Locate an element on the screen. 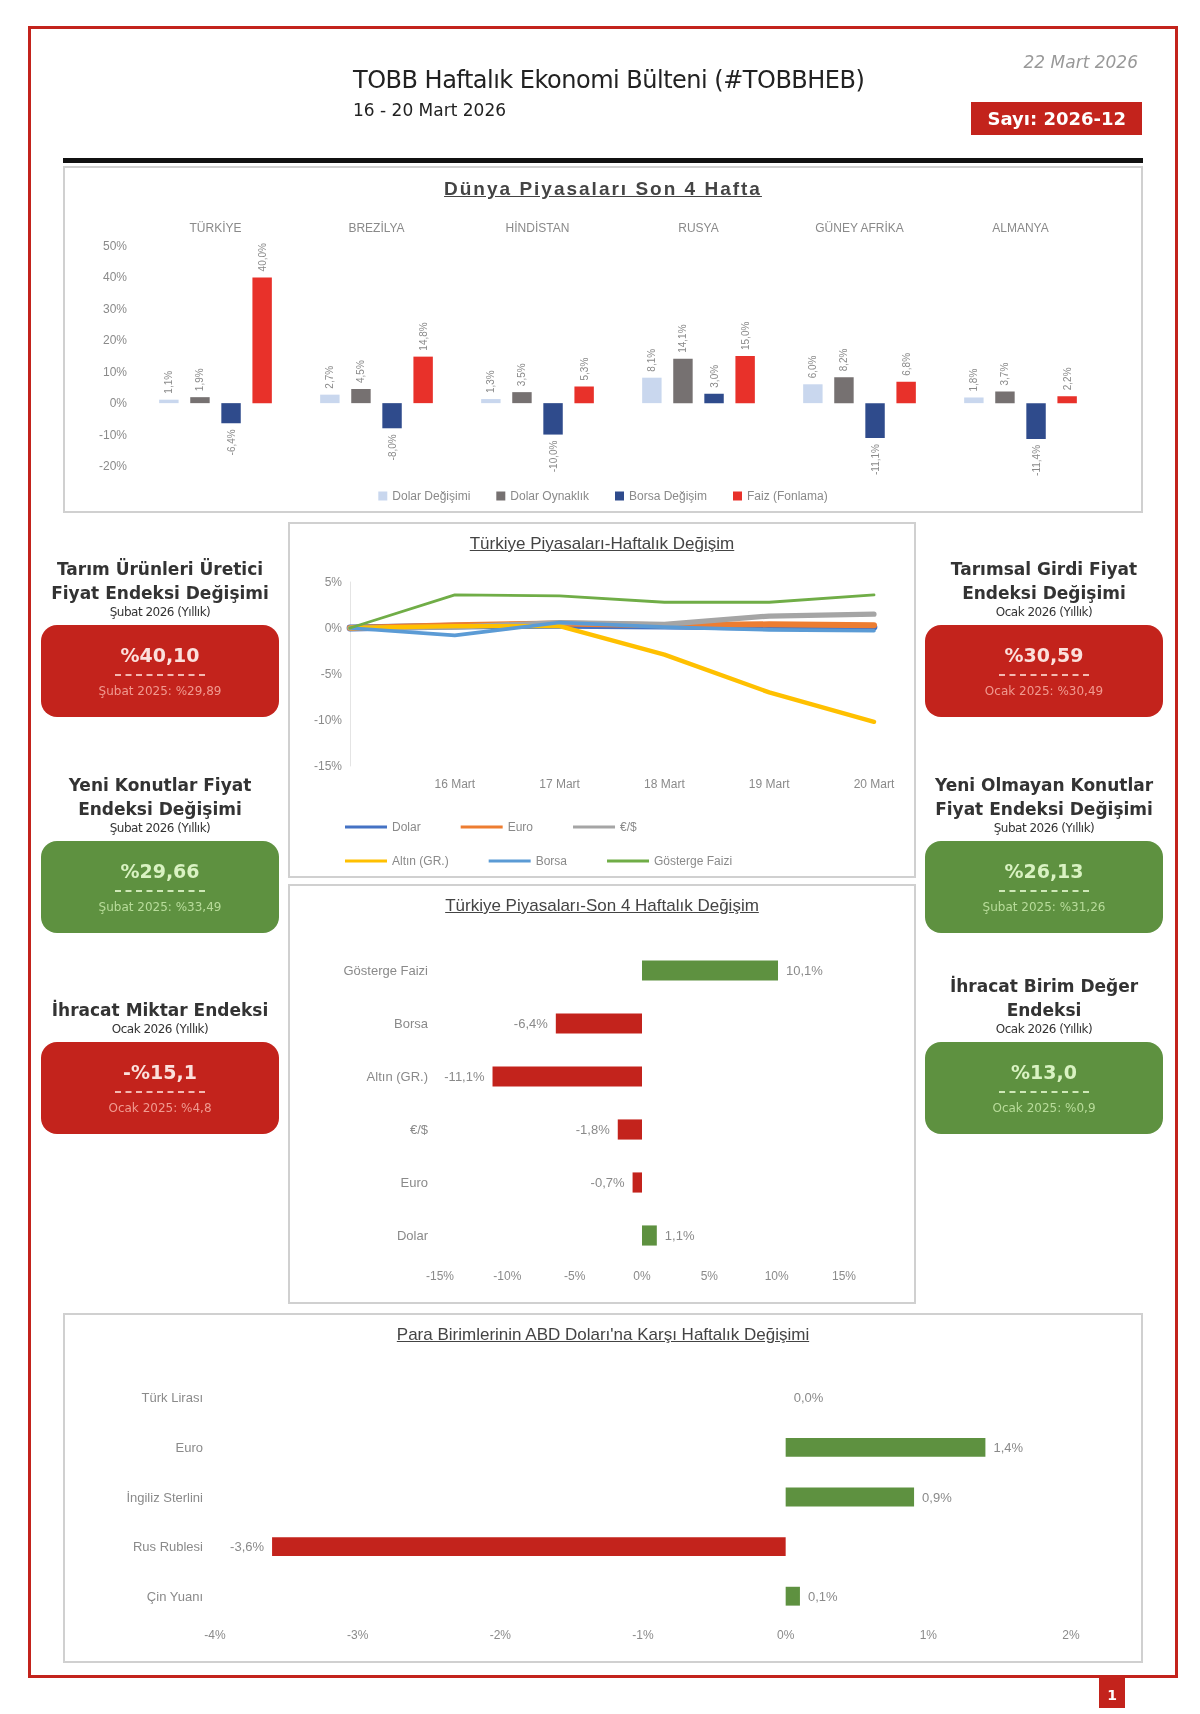  data-label: 8,1% is located at coordinates (652, 360).